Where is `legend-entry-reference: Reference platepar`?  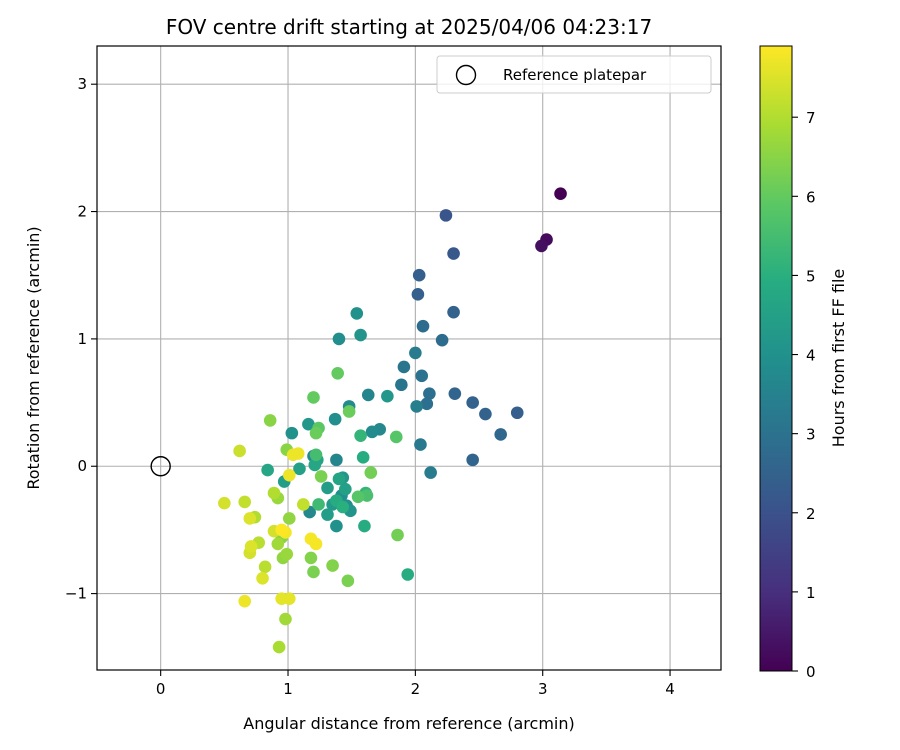
legend-entry-reference: Reference platepar is located at coordinates (575, 75).